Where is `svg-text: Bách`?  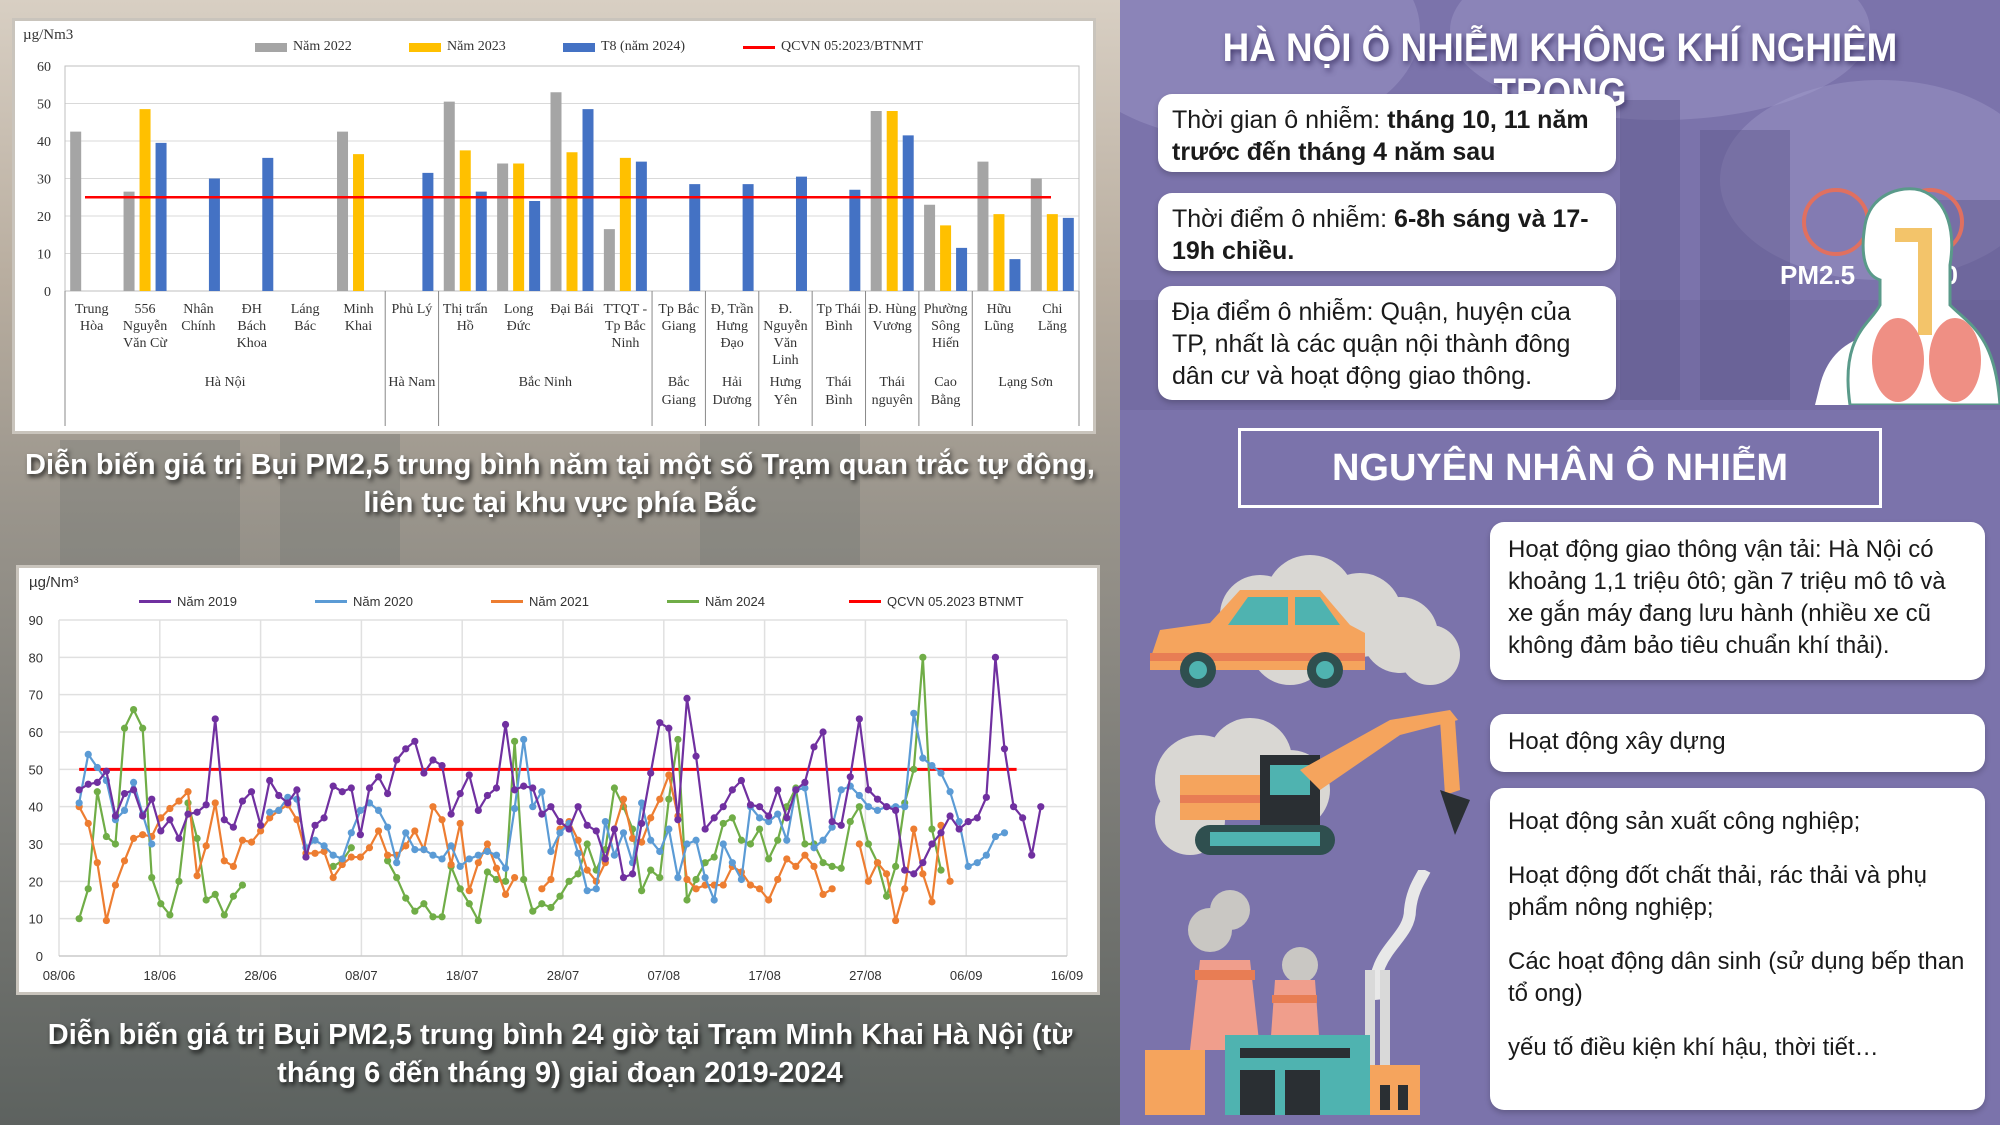
svg-text: Bách is located at coordinates (251, 326).